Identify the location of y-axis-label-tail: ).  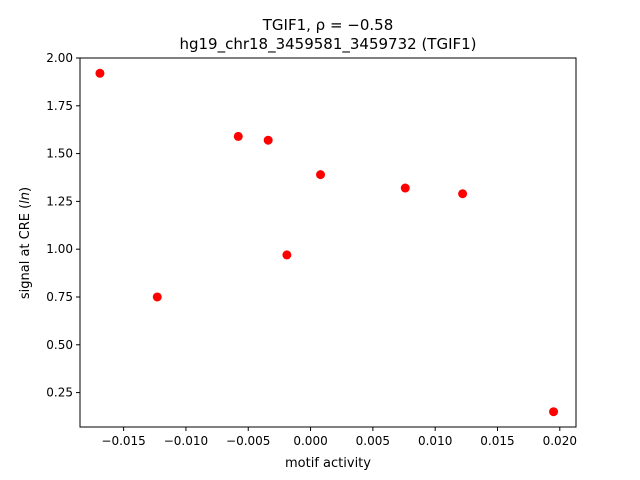
(25, 189).